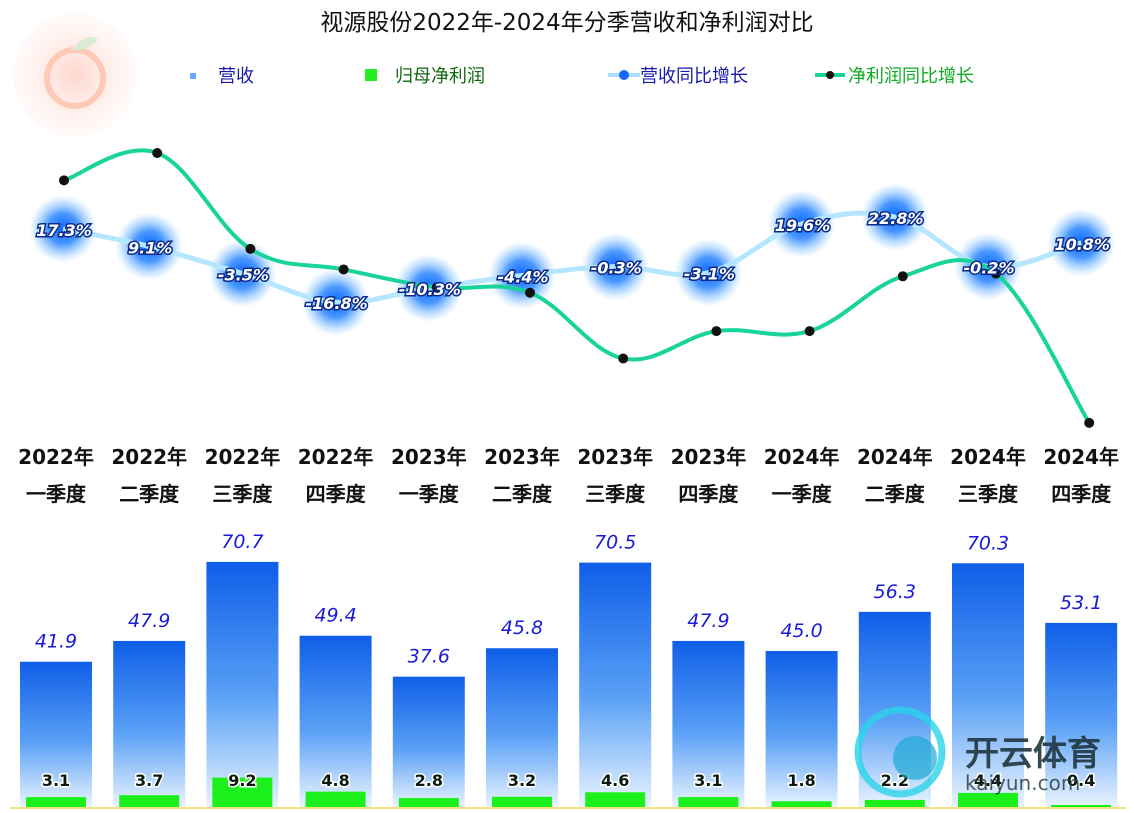 Image resolution: width=1134 pixels, height=813 pixels. I want to click on legend-swatch-net-profit, so click(371, 75).